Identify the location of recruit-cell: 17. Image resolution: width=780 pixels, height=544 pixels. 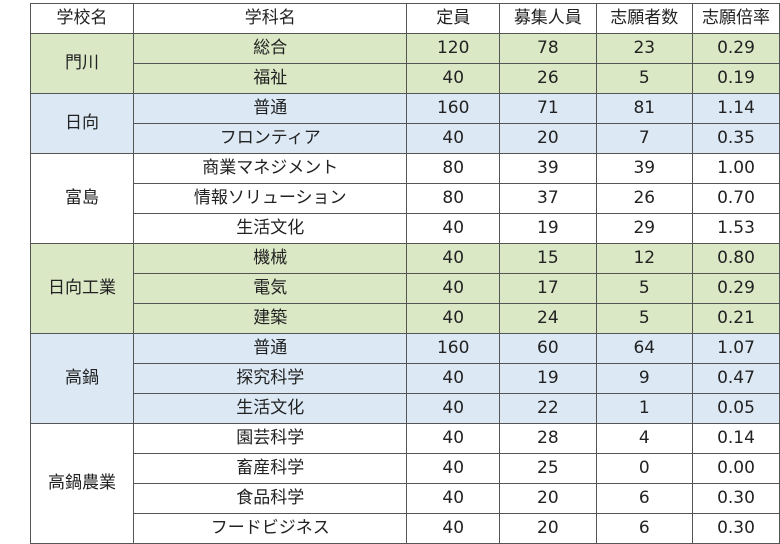
(548, 288).